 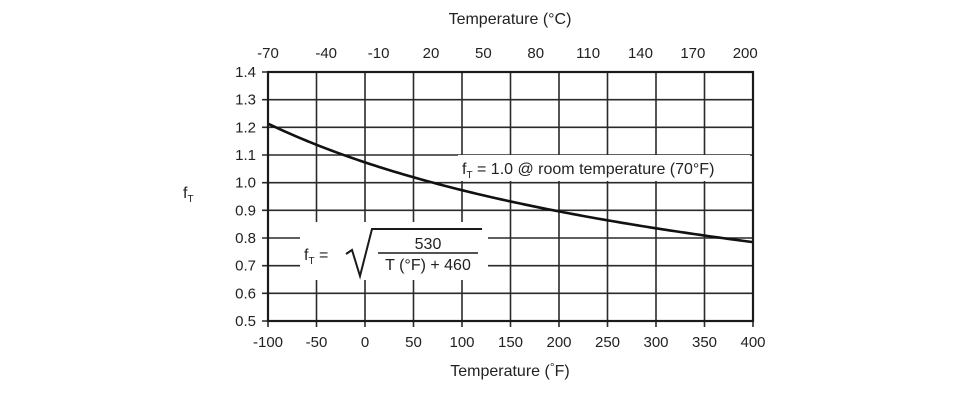 I want to click on top-tick-label: -40, so click(x=326, y=53).